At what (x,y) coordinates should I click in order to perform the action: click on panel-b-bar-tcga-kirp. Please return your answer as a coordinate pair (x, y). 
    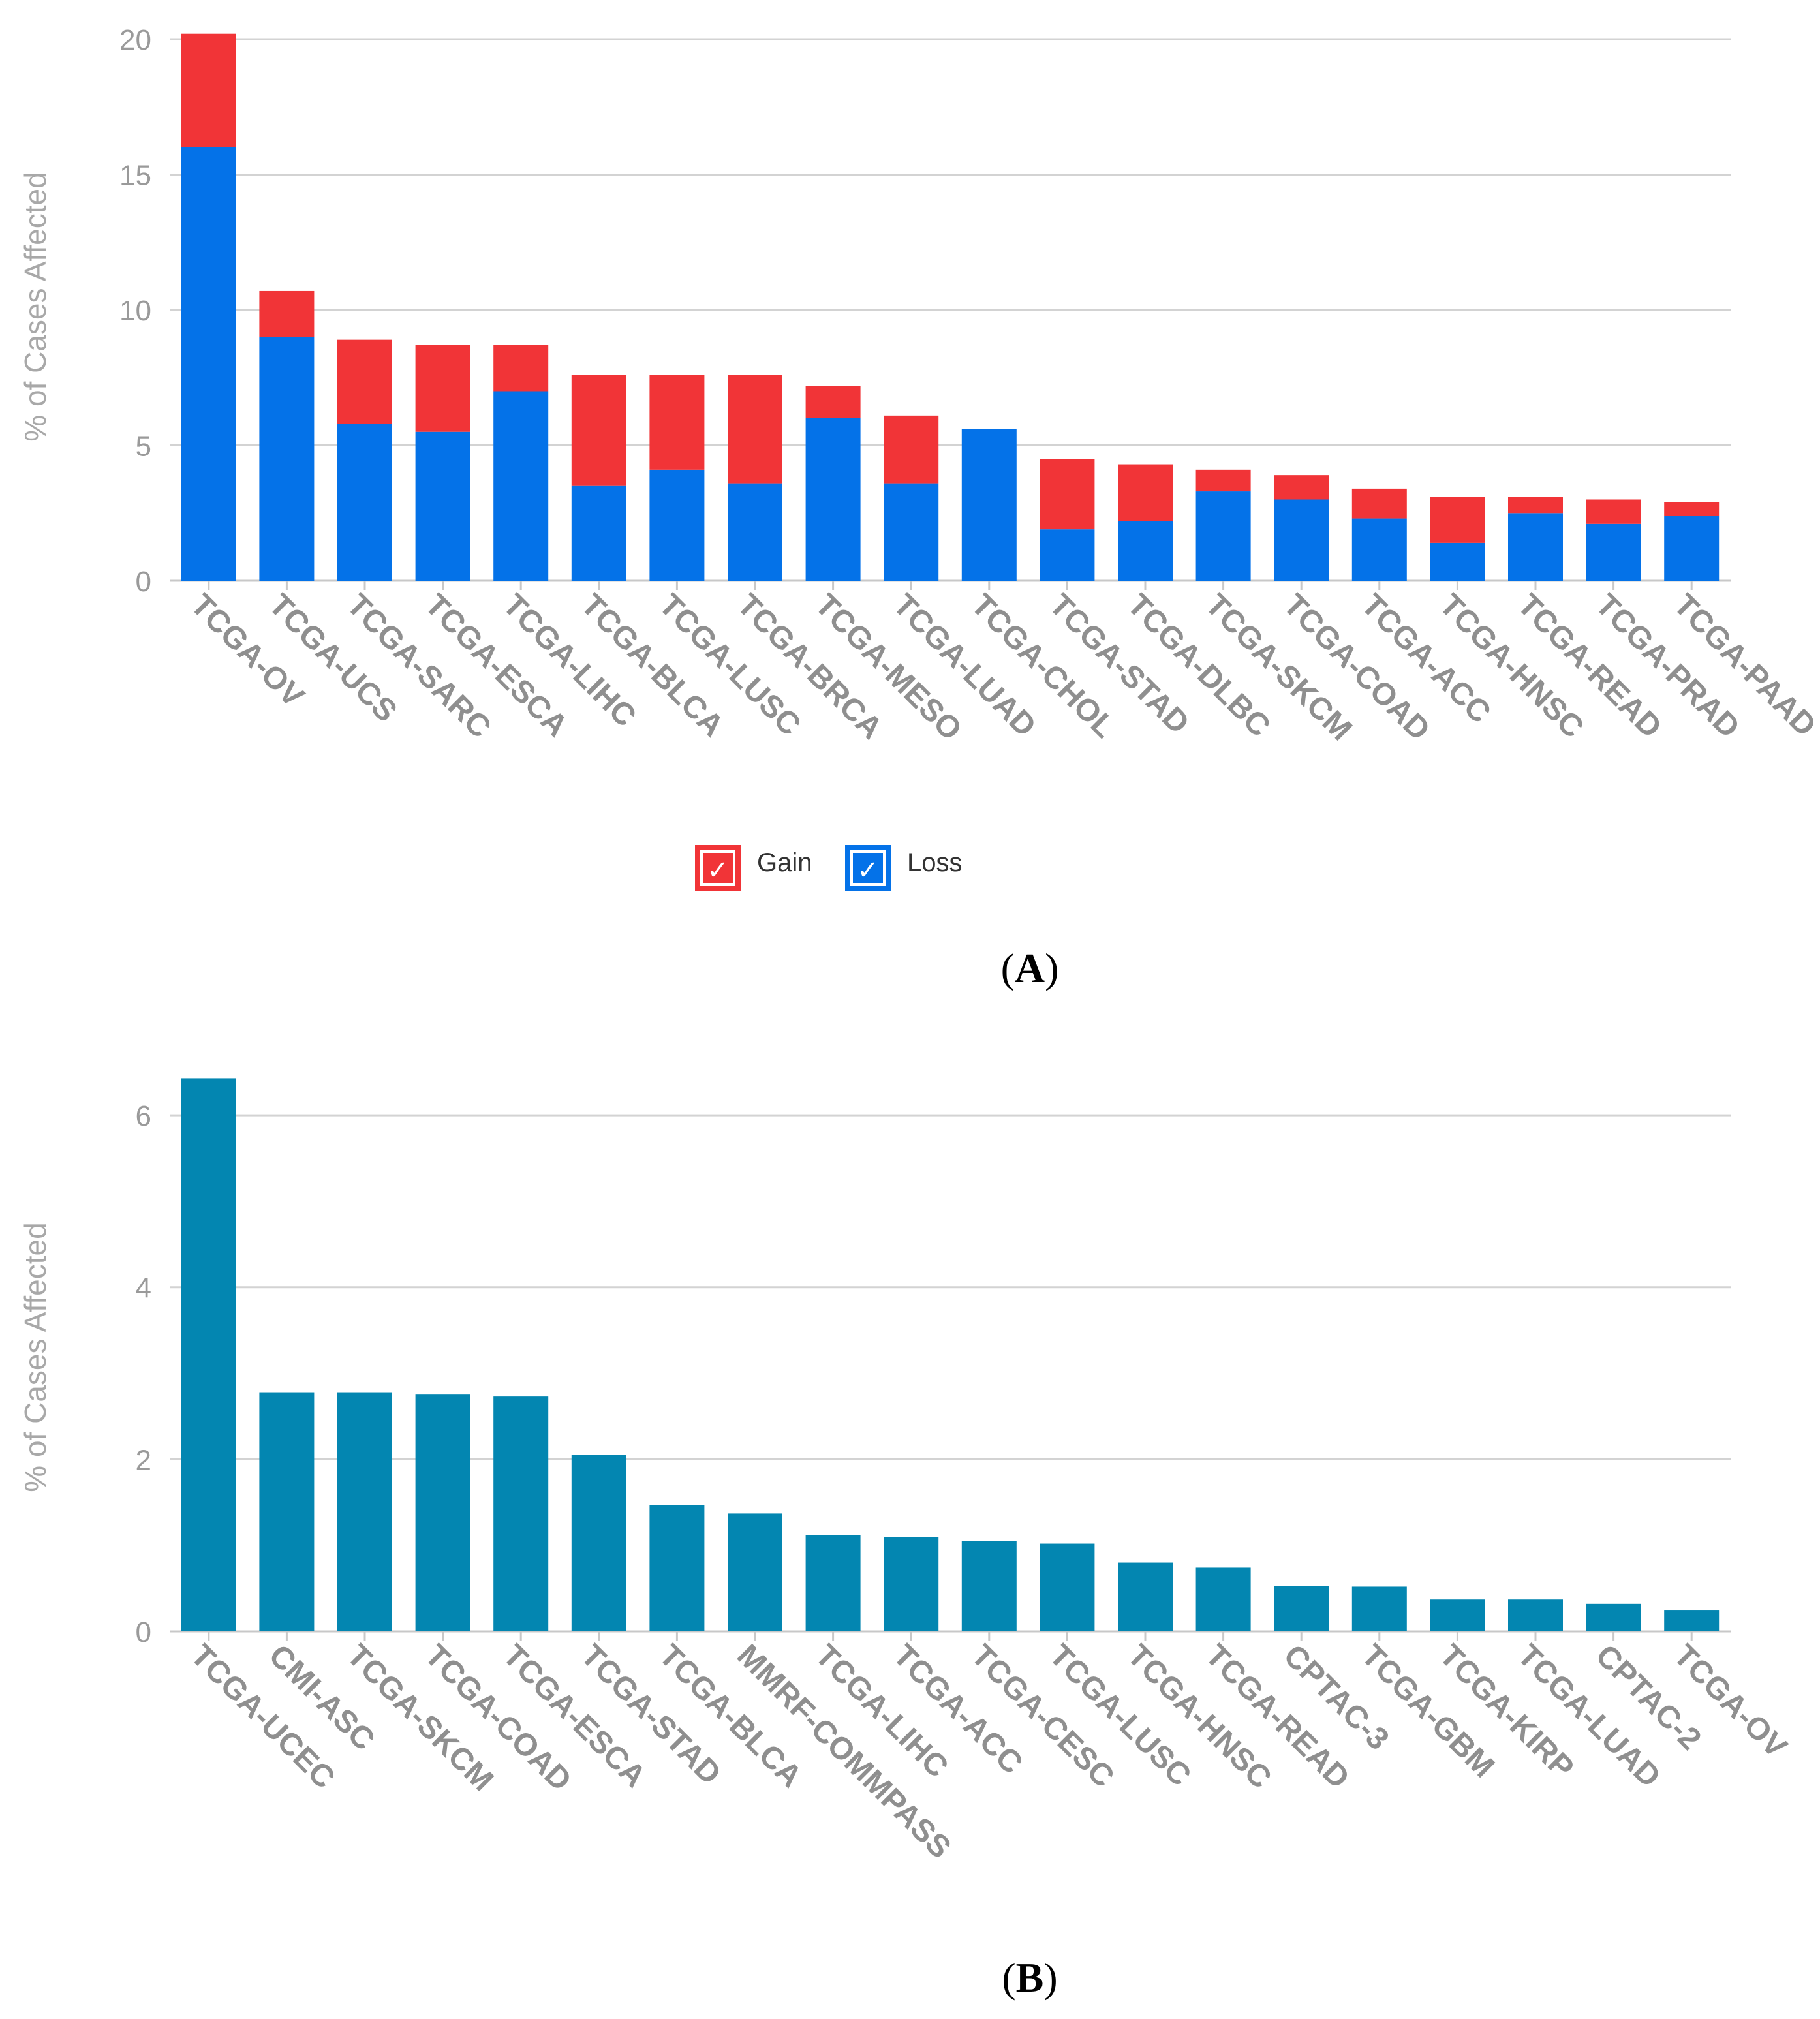
    Looking at the image, I should click on (1457, 1615).